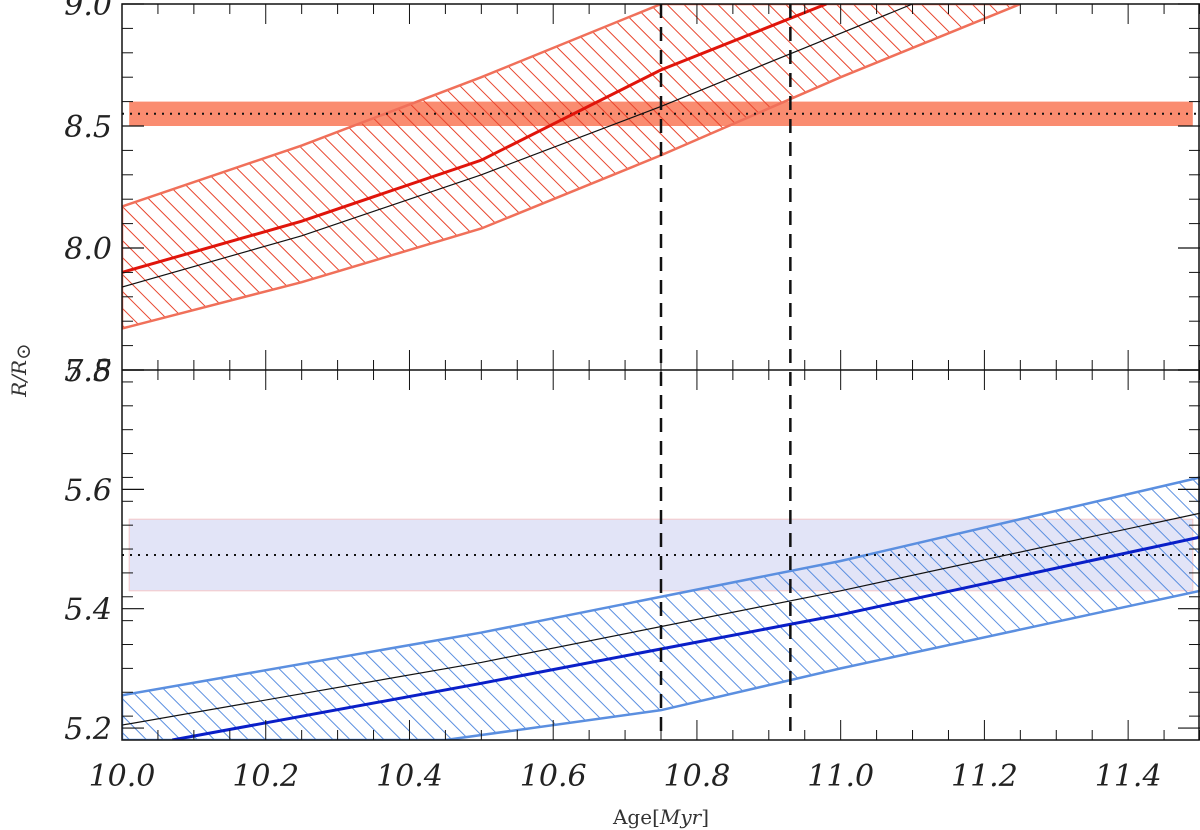 The height and width of the screenshot is (830, 1200). Describe the element at coordinates (21, 370) in the screenshot. I see `y-axis-title: R/R⊙` at that location.